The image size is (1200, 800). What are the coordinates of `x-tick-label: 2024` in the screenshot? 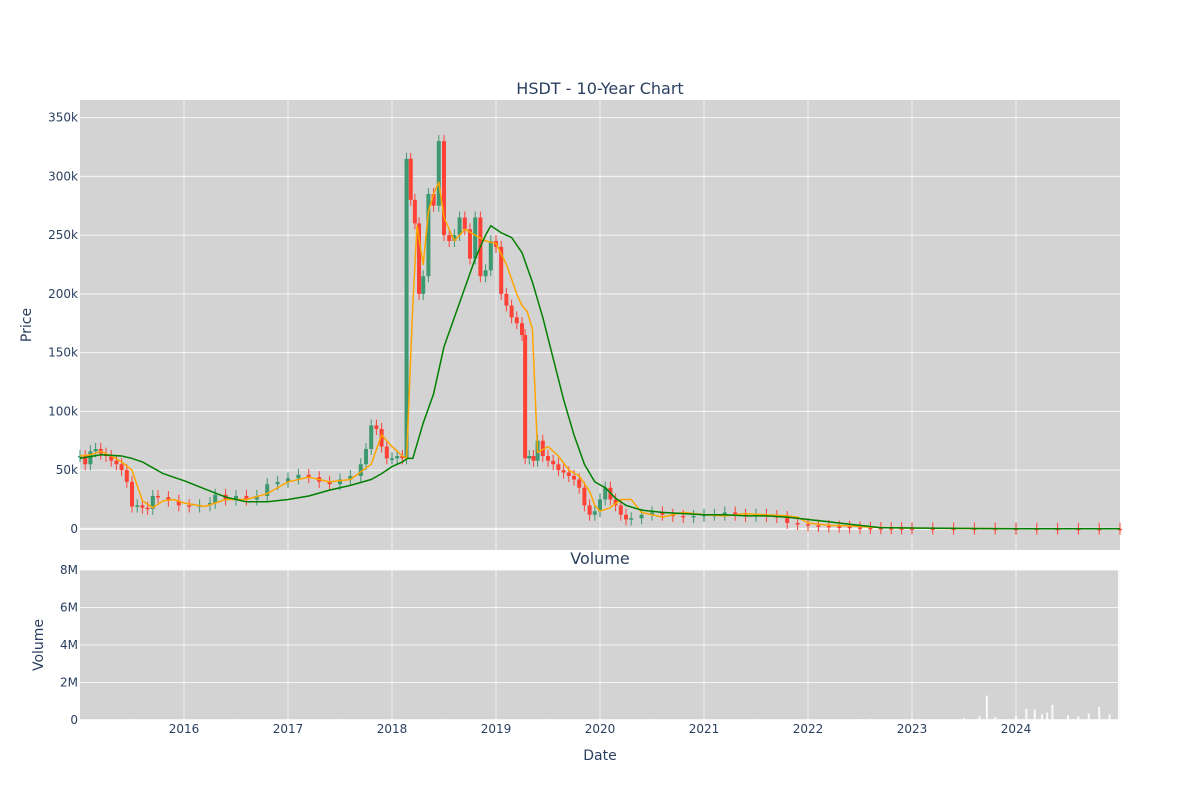 It's located at (1016, 729).